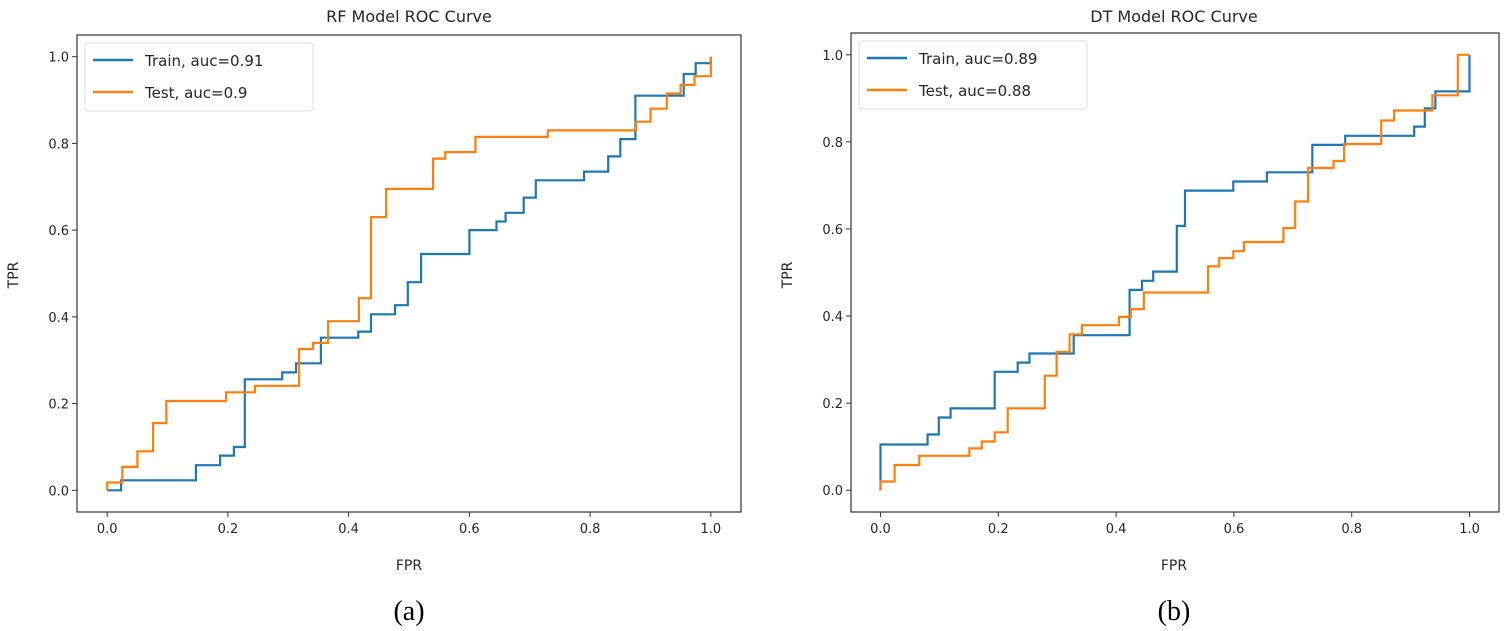 Image resolution: width=1505 pixels, height=631 pixels. I want to click on panel-caption: (b), so click(1174, 611).